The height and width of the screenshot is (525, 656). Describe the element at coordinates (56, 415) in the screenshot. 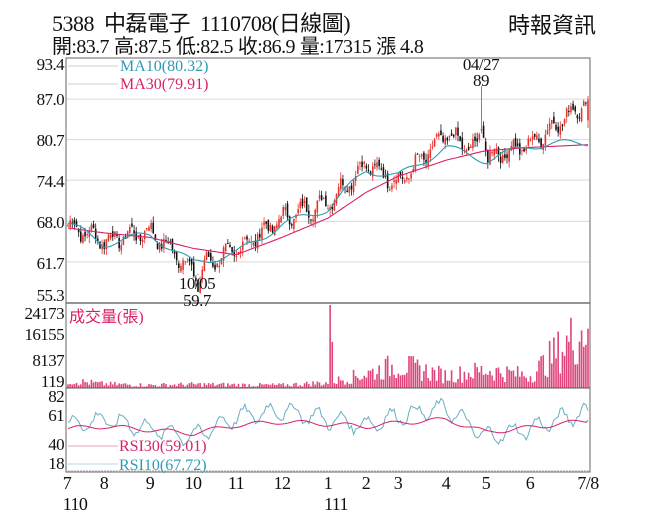

I see `rsi-tick: 61` at that location.